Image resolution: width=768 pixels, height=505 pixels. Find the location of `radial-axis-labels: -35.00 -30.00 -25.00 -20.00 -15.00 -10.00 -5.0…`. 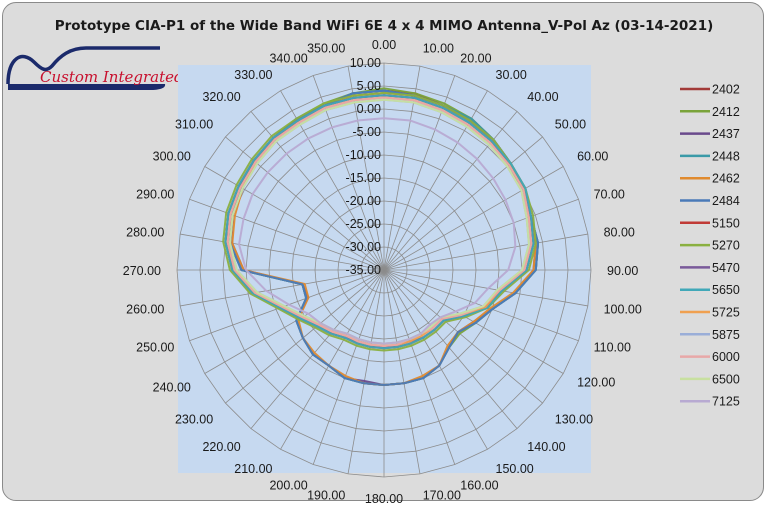

radial-axis-labels: -35.00 -30.00 -25.00 -20.00 -15.00 -10.00 -5.0… is located at coordinates (364, 166).